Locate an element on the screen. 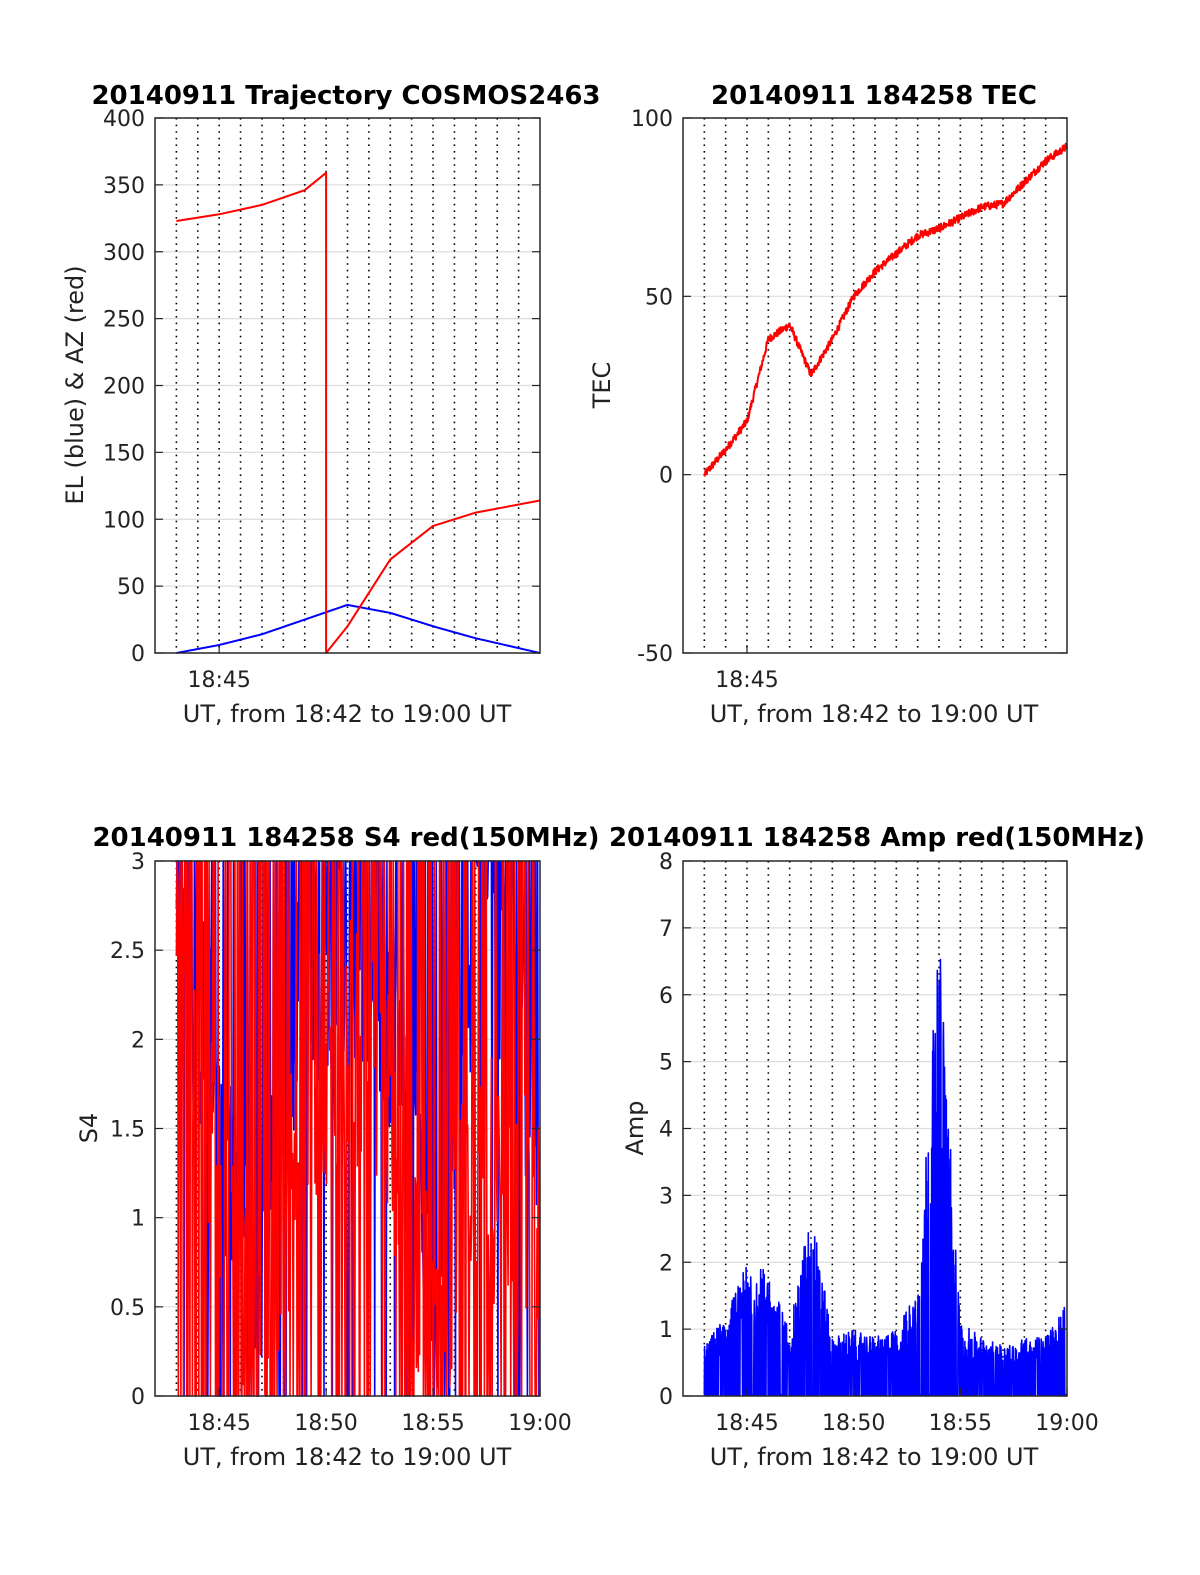 Image resolution: width=1200 pixels, height=1575 pixels. amp-ylabel: Amp is located at coordinates (635, 1127).